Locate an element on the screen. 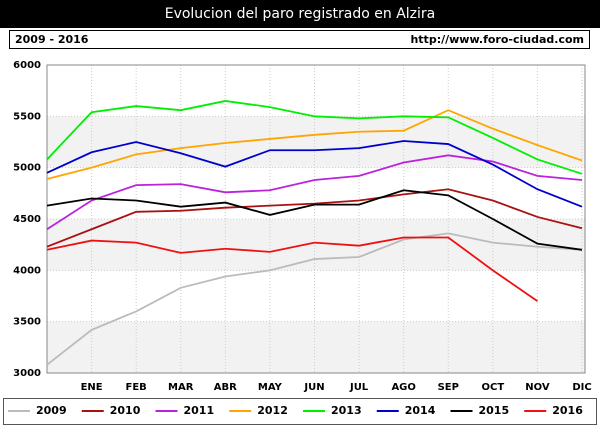 The width and height of the screenshot is (600, 434). x-tick-label: AGO is located at coordinates (403, 387).